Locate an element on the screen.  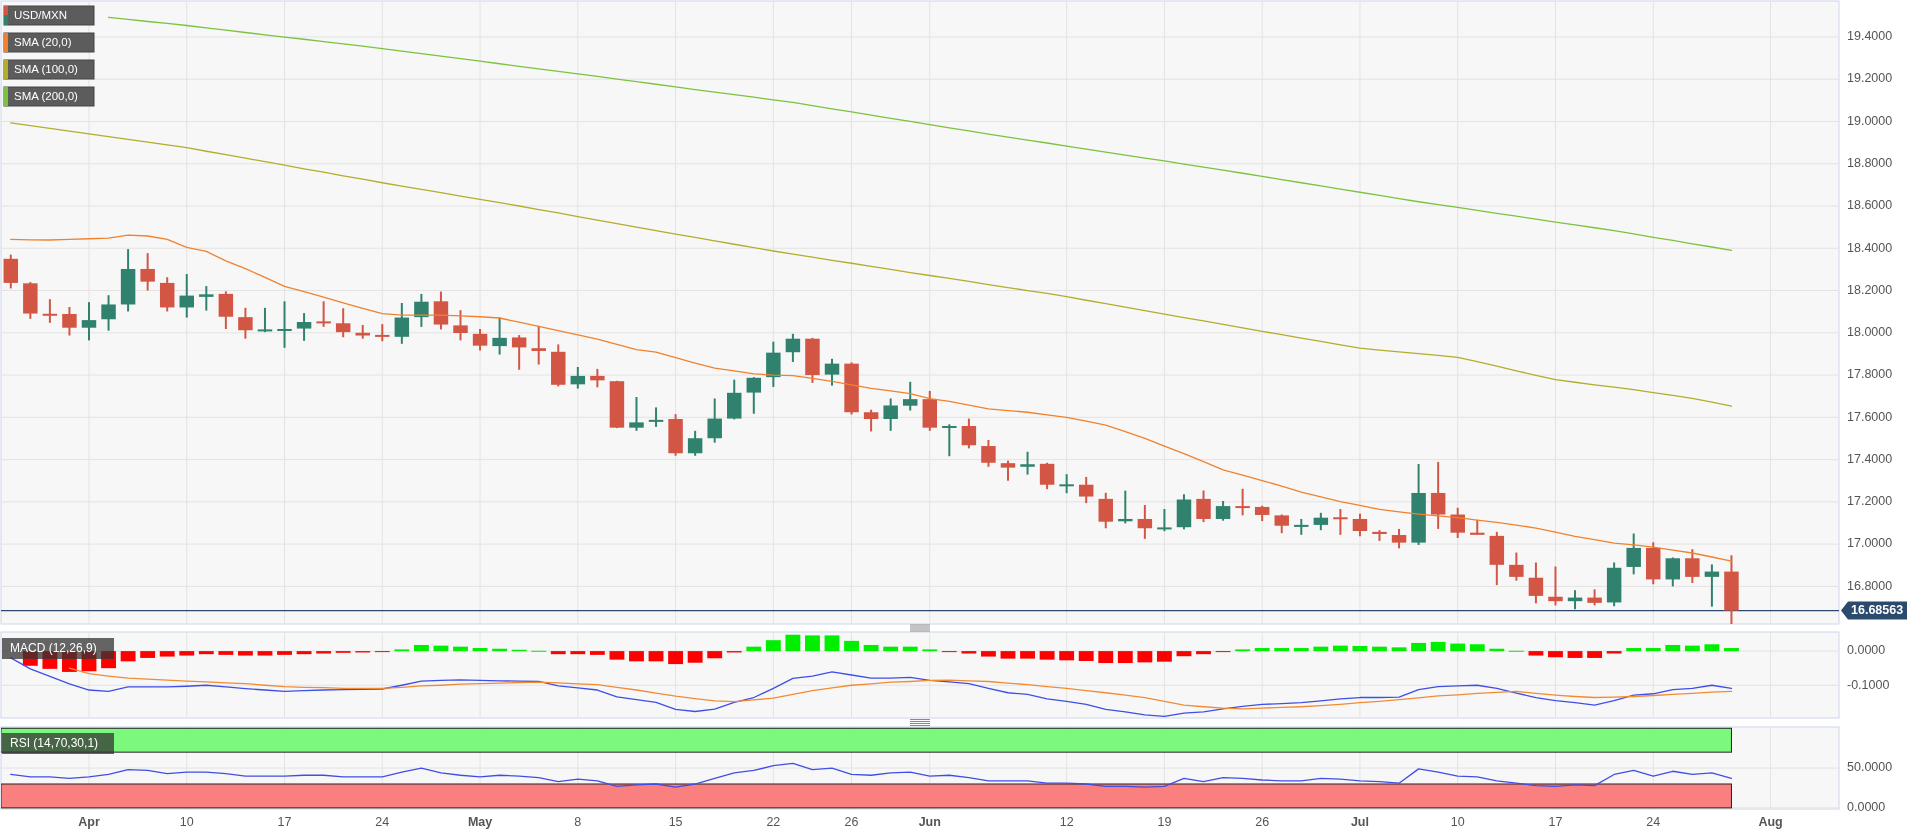
y-tick-label: 19.4000 is located at coordinates (1870, 36).